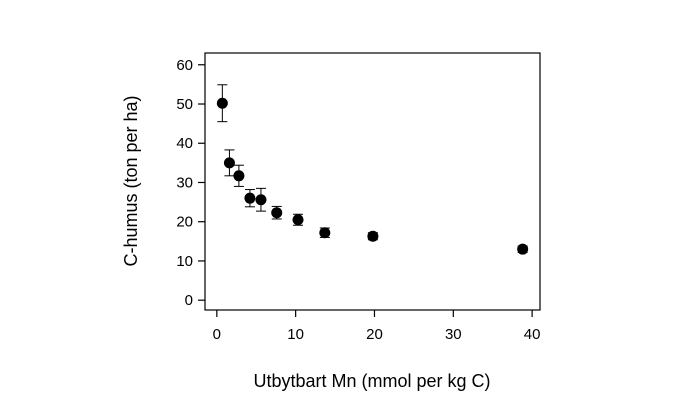 The width and height of the screenshot is (700, 401). I want to click on x-tick-label: 40, so click(532, 334).